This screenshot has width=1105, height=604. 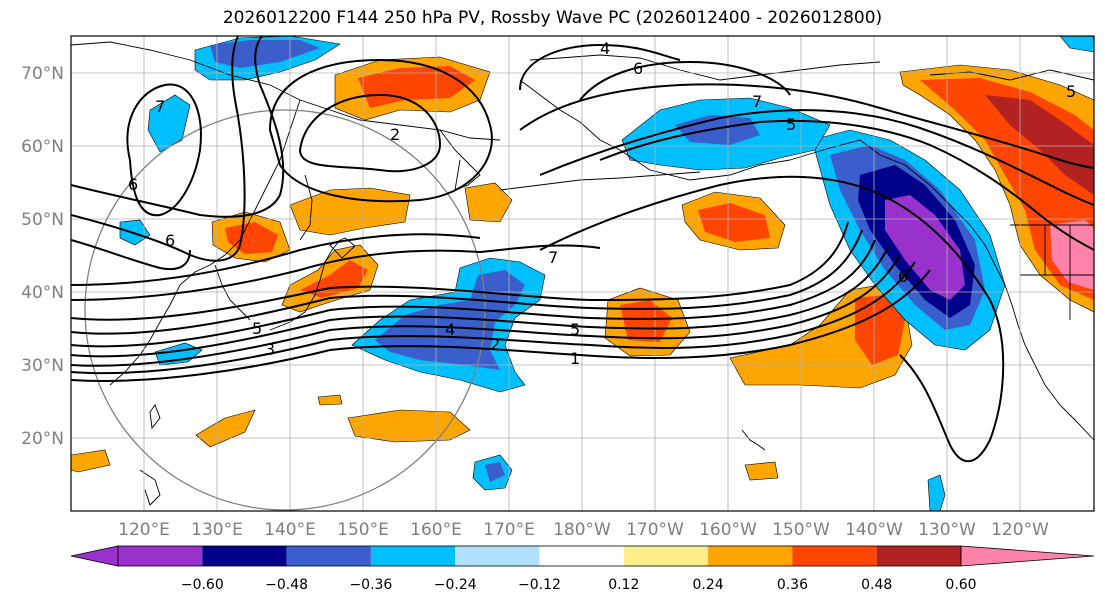 I want to click on colorbar-tick-label: 0.60, so click(x=960, y=585).